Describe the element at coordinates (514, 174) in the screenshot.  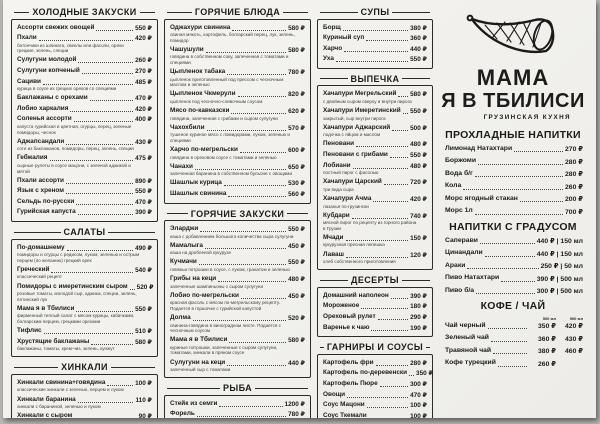
I see `menu-item: Вода б/г 280 ₽` at that location.